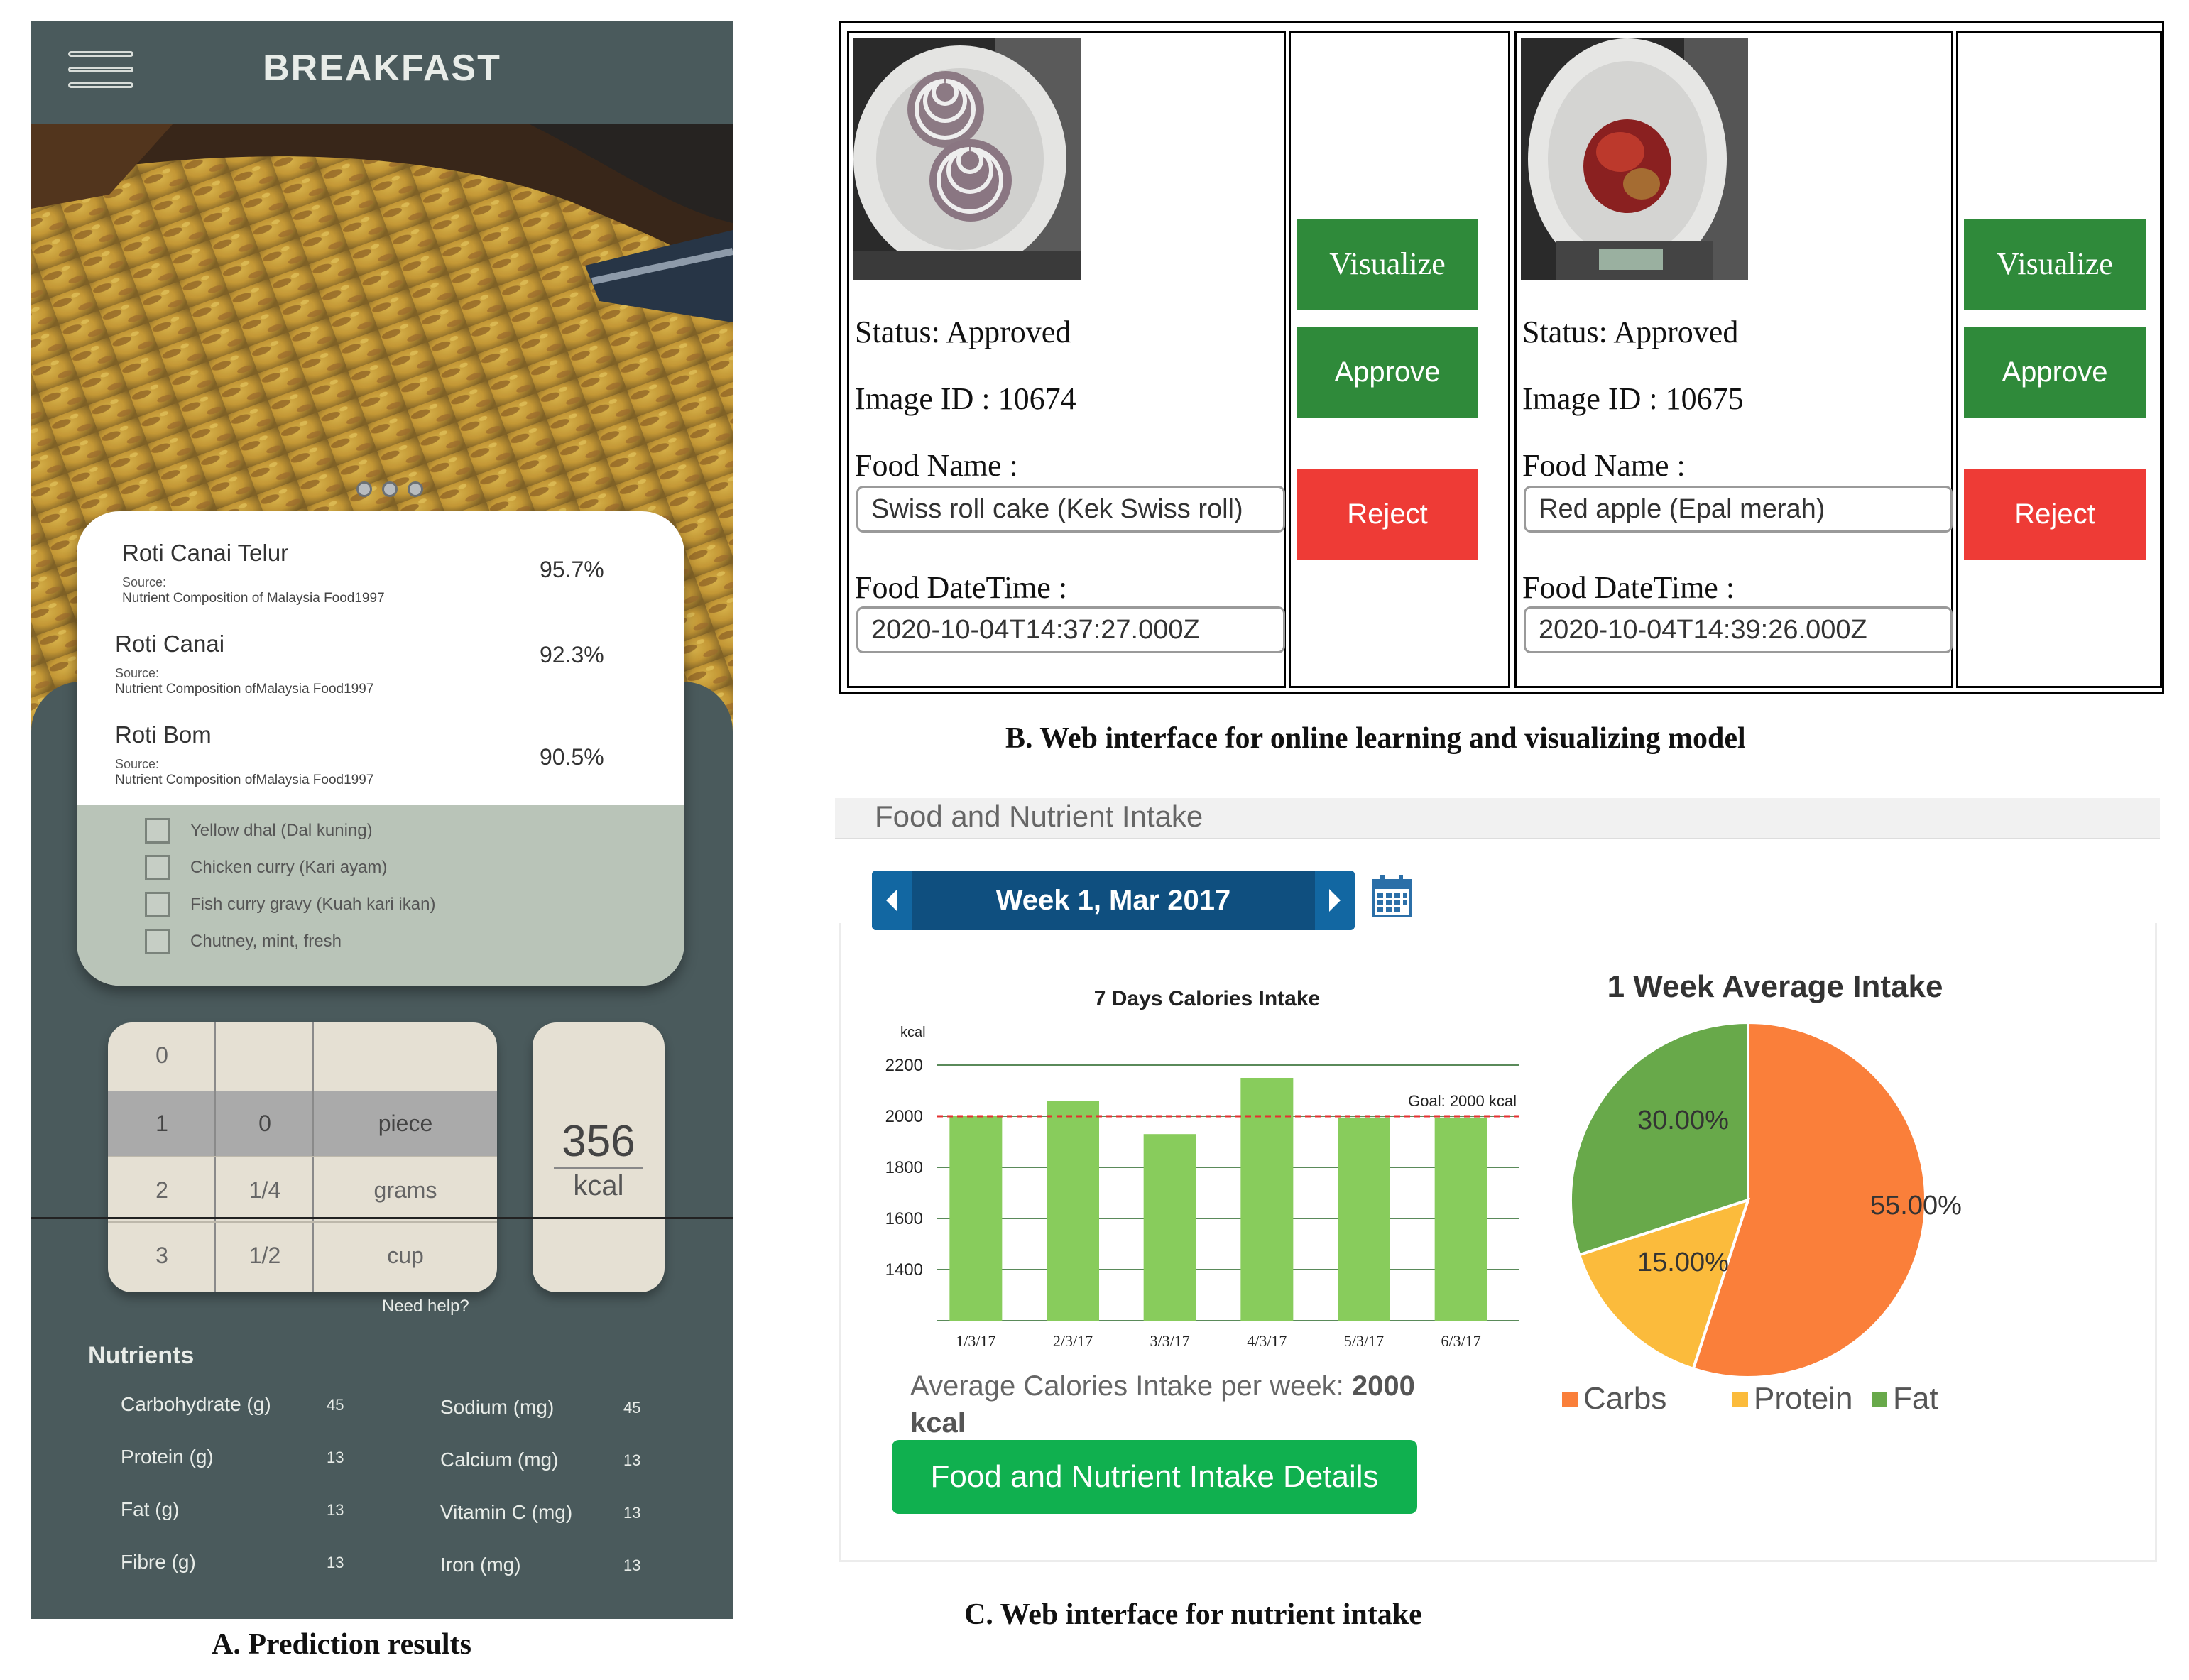 The image size is (2189, 1680). What do you see at coordinates (1070, 509) in the screenshot?
I see `food-name-input: Swiss roll cake (Kek Swiss roll)` at bounding box center [1070, 509].